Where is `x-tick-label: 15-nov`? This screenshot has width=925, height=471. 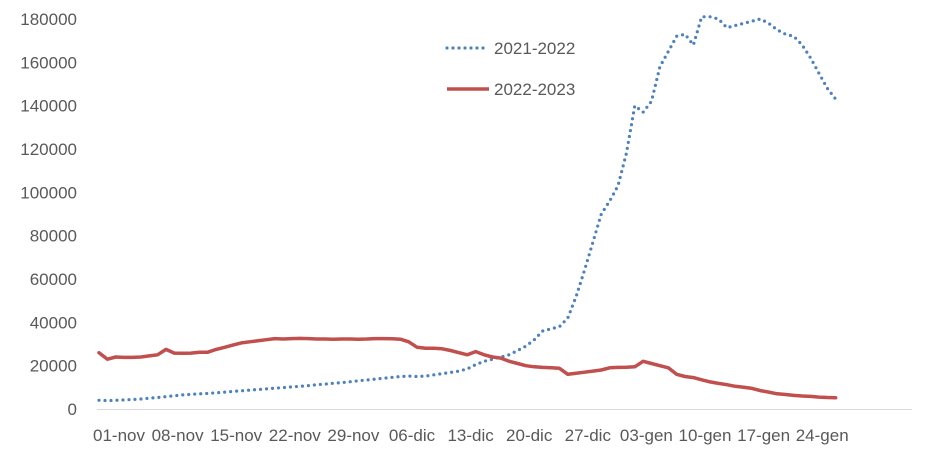 x-tick-label: 15-nov is located at coordinates (236, 435).